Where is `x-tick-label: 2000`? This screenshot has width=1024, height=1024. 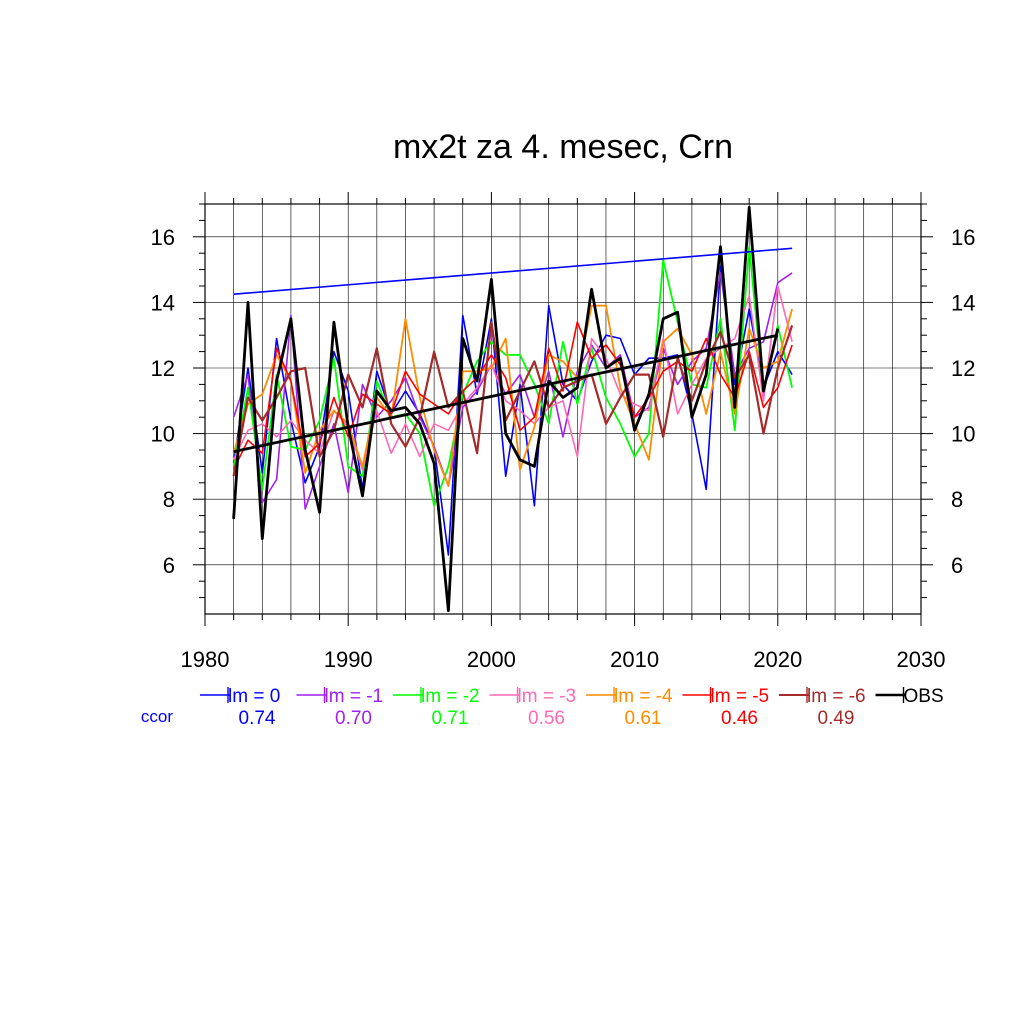
x-tick-label: 2000 is located at coordinates (491, 659).